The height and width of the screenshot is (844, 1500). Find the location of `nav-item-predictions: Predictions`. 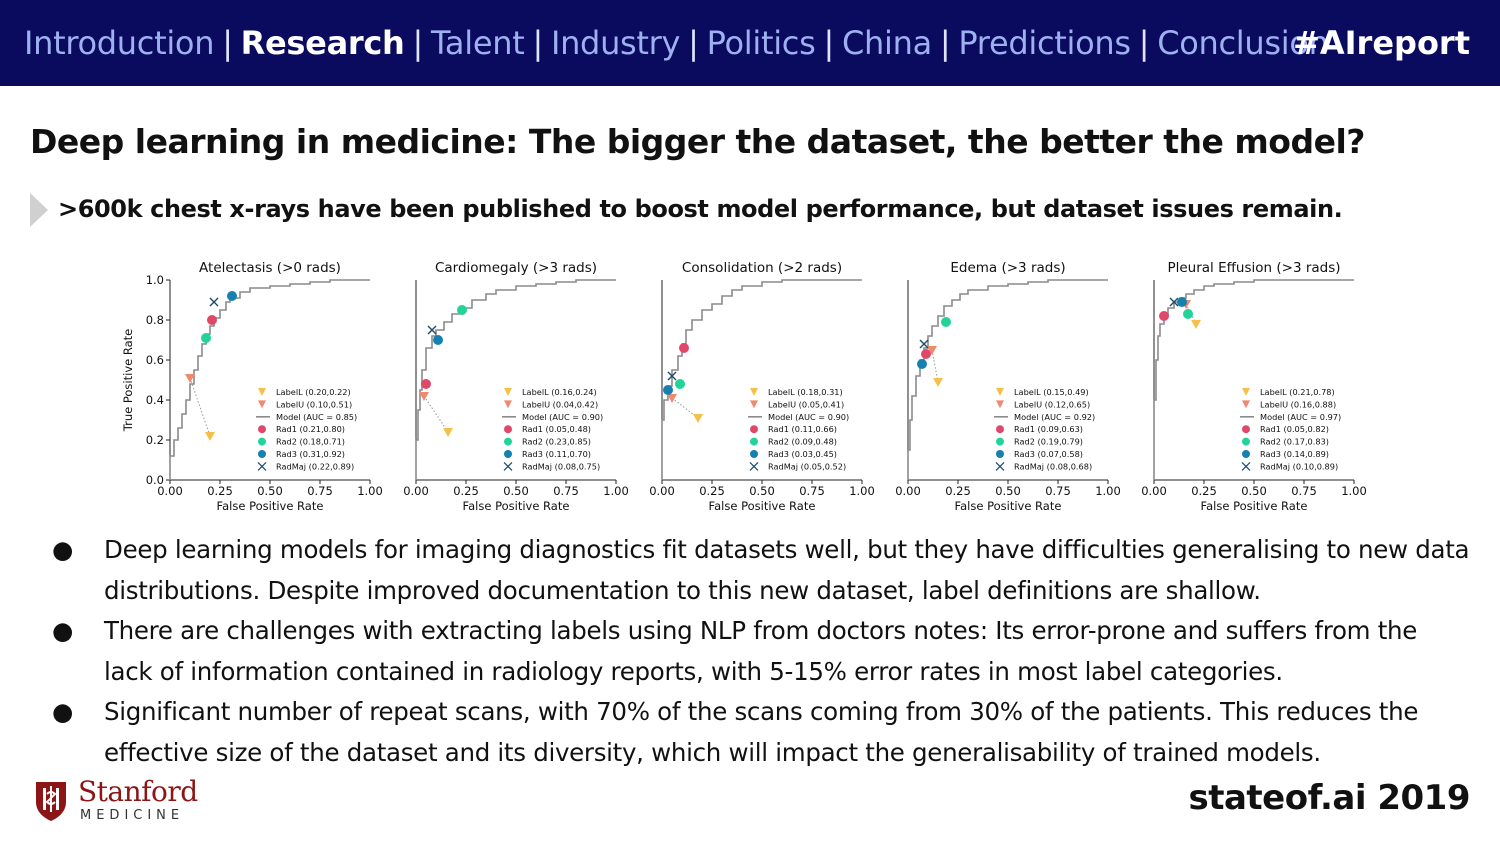

nav-item-predictions: Predictions is located at coordinates (1044, 43).